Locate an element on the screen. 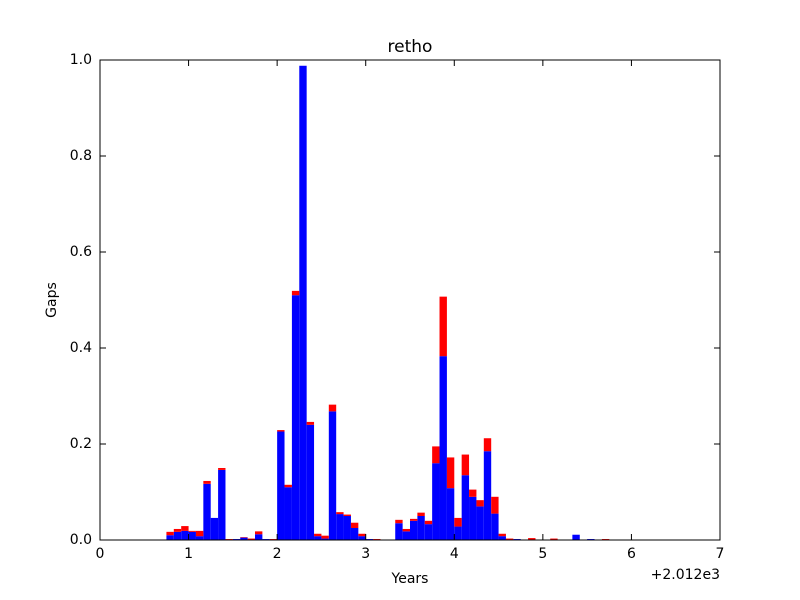 The height and width of the screenshot is (600, 800). x-tick-label: 4 is located at coordinates (454, 554).